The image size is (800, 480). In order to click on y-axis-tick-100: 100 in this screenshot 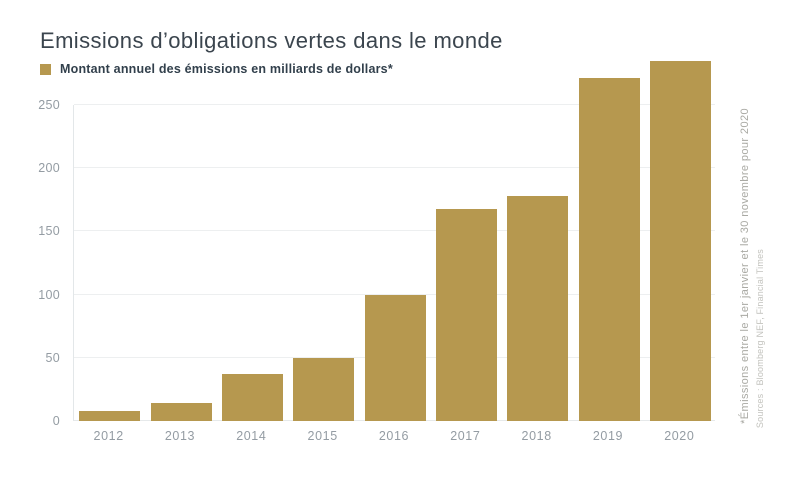, I will do `click(49, 294)`.